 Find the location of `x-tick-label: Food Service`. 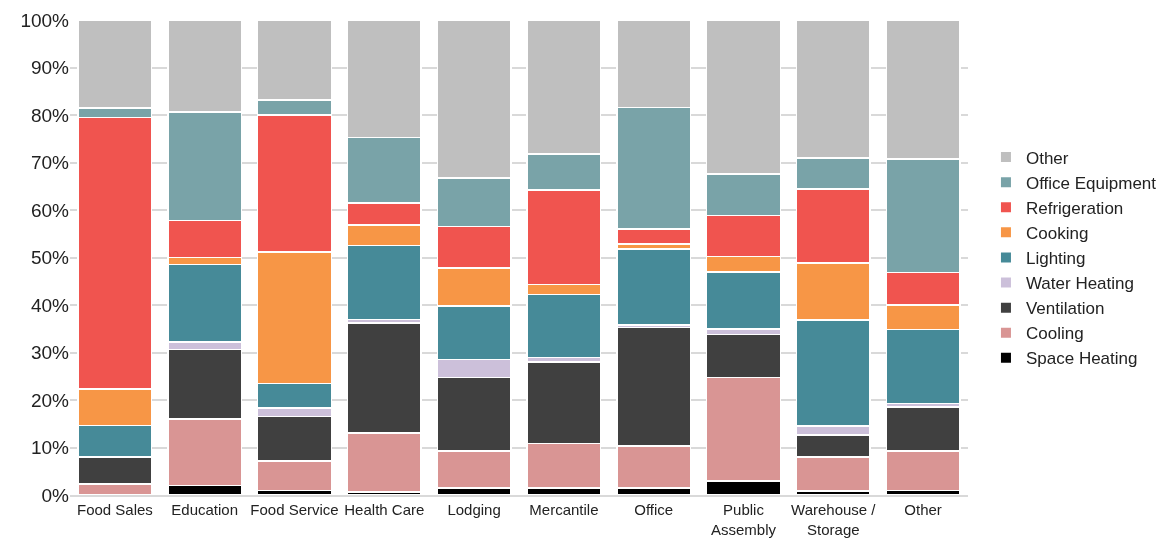

x-tick-label: Food Service is located at coordinates (294, 509).